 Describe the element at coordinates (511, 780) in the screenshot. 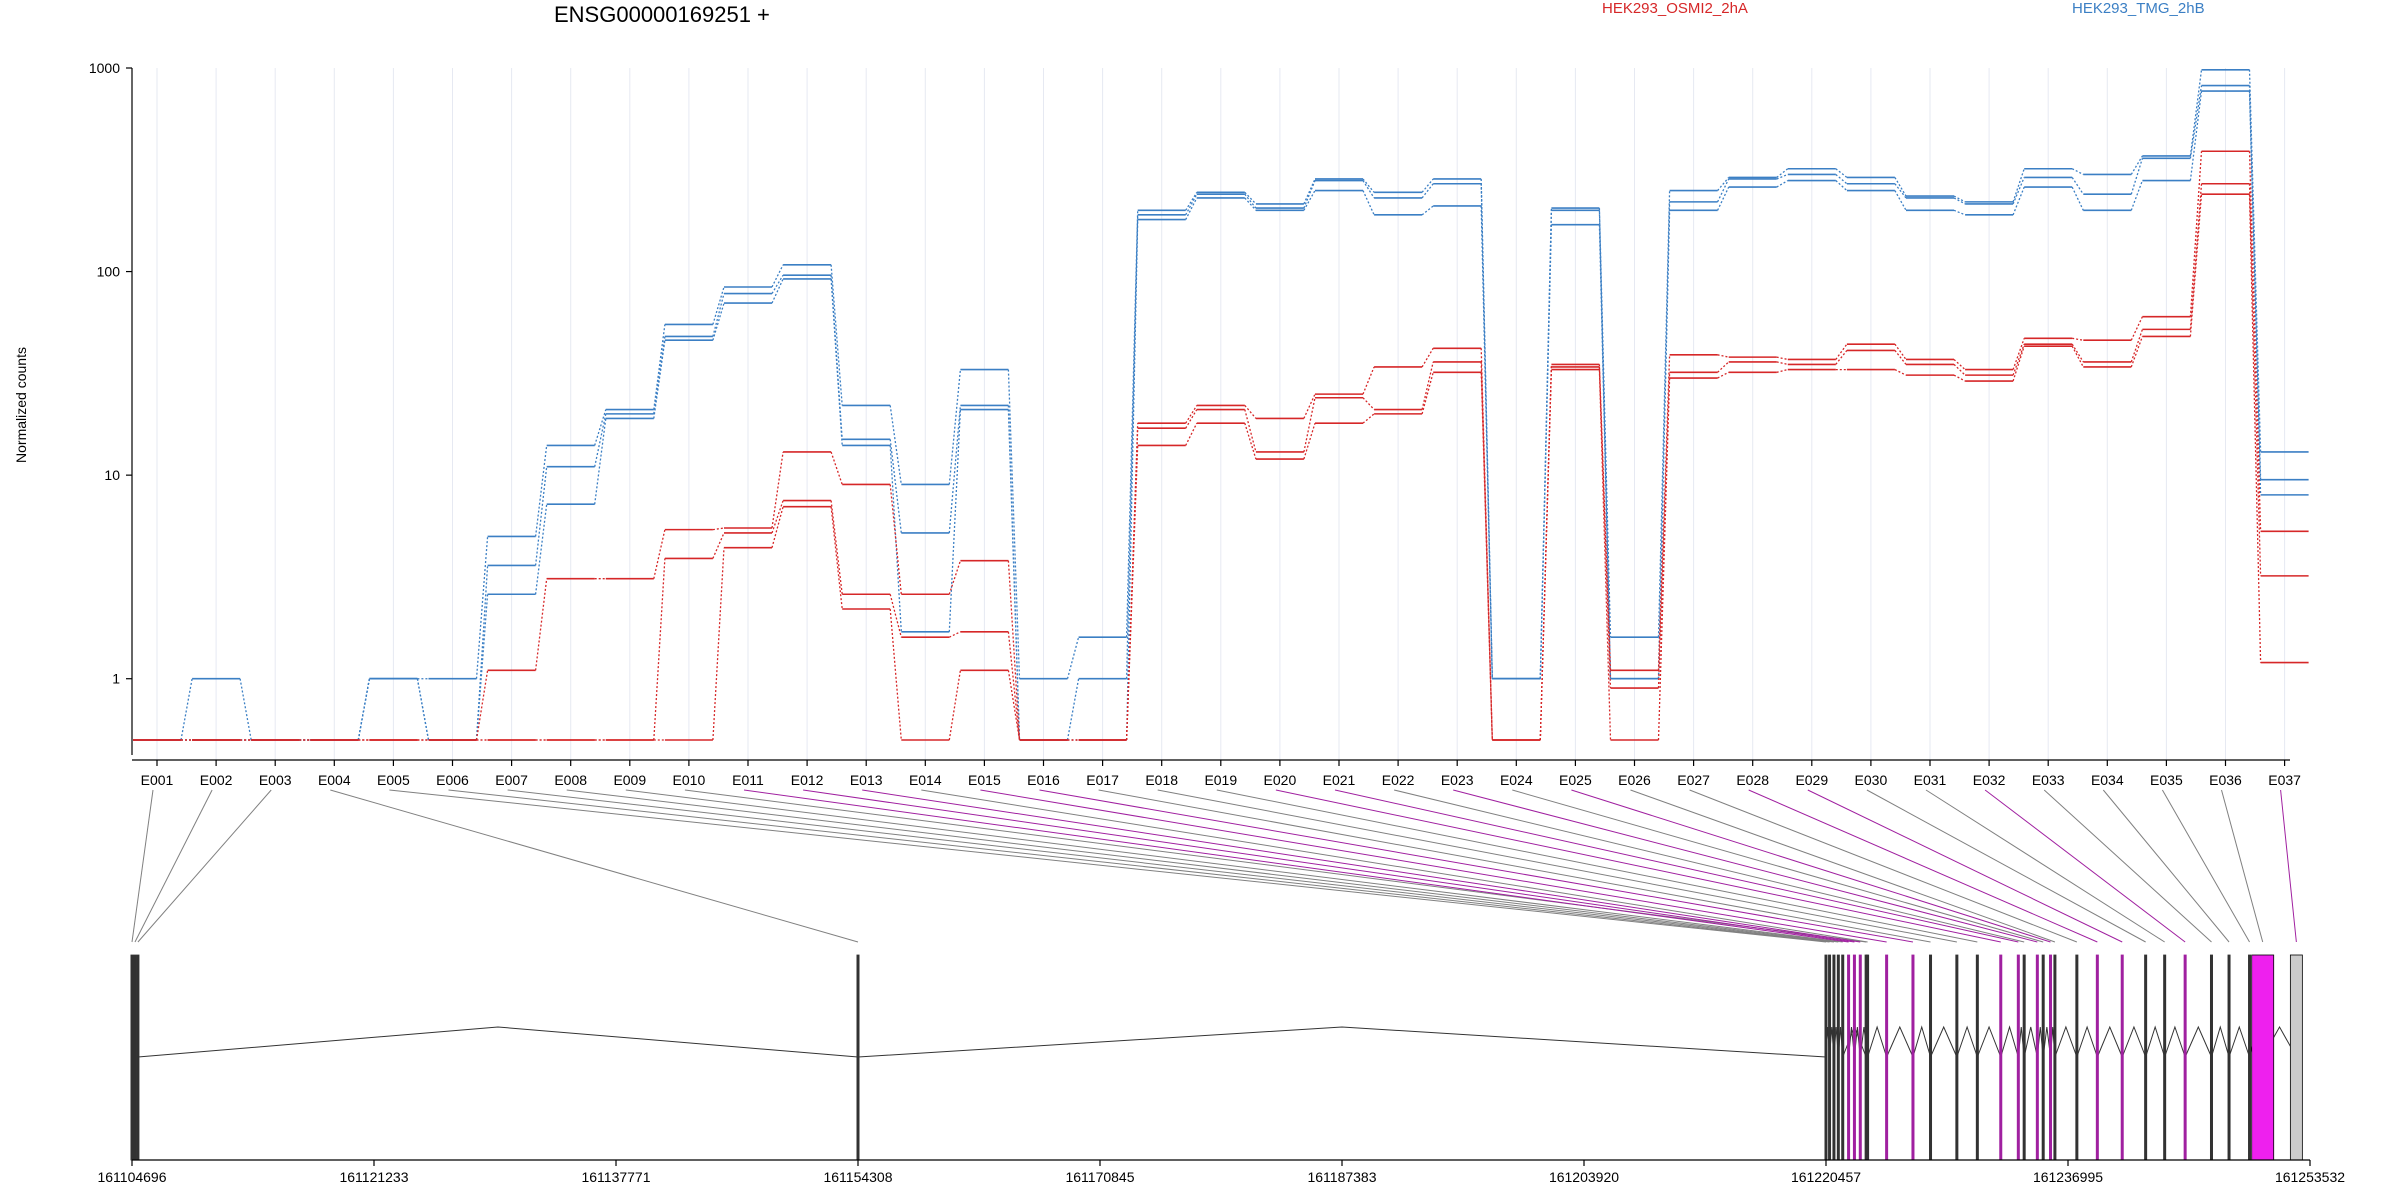

I see `x-tick-label: E007` at that location.